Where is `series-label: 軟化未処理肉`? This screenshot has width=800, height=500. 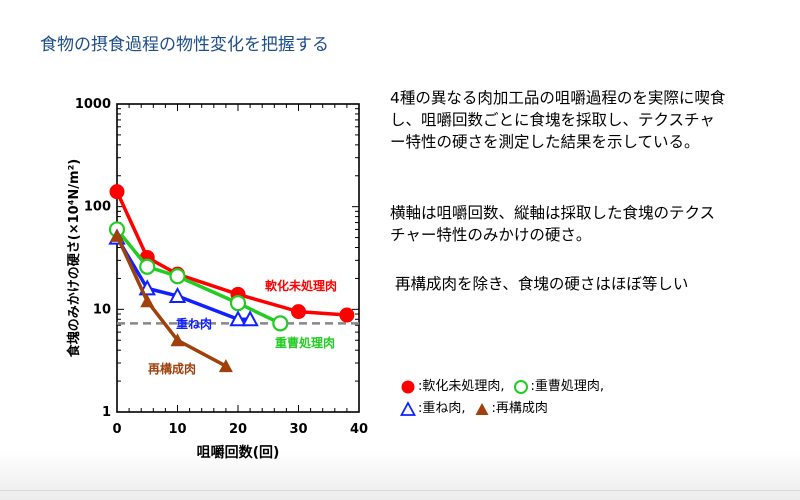
series-label: 軟化未処理肉 is located at coordinates (301, 285).